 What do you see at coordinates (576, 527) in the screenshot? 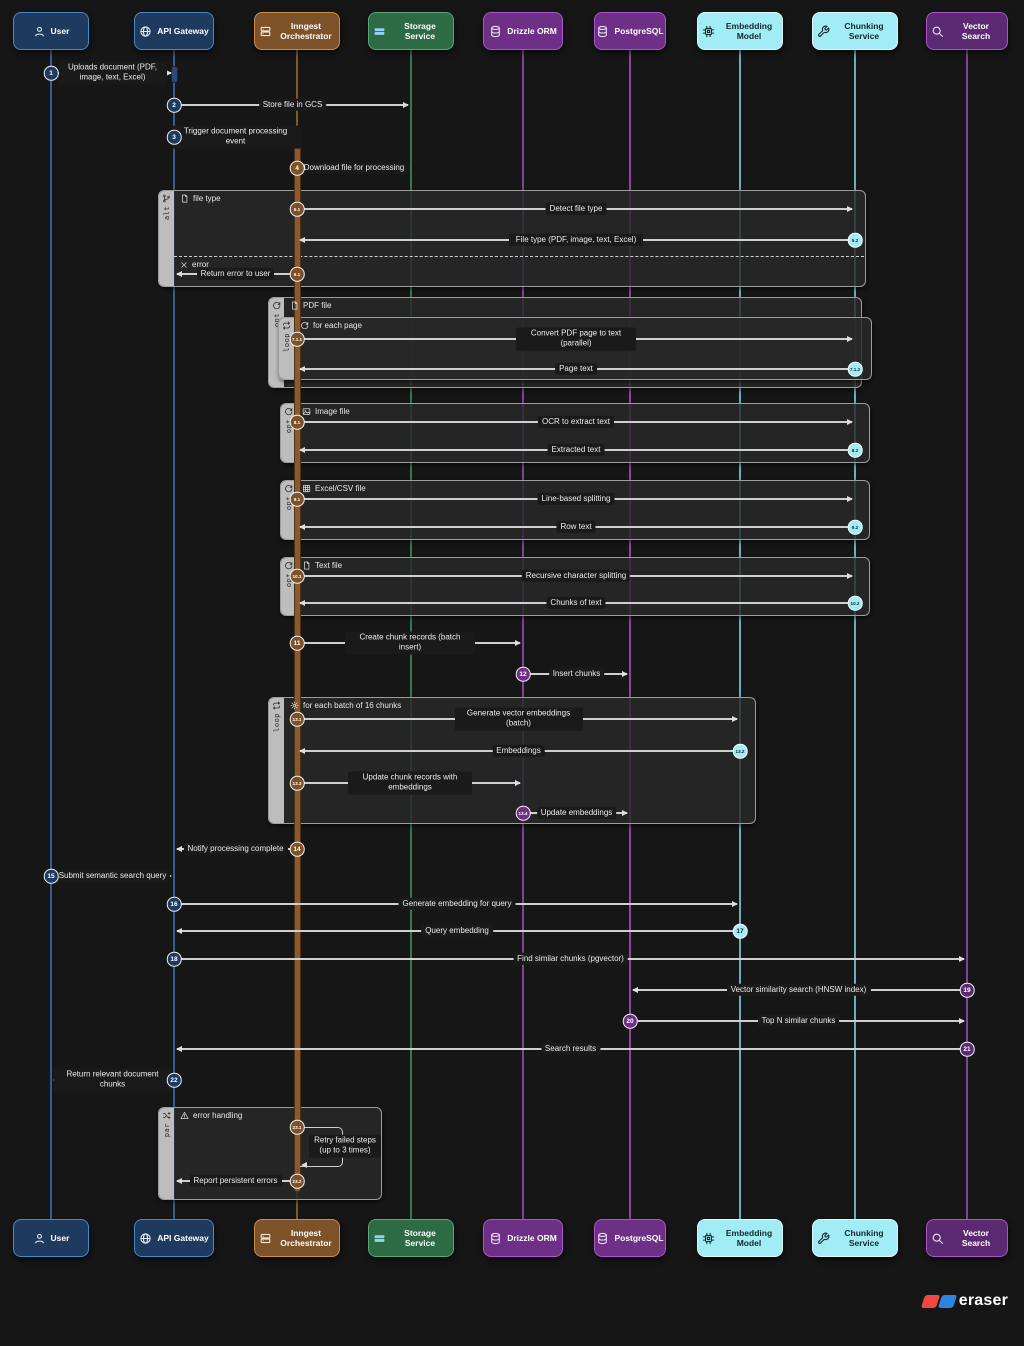
I see `message-label: Row text` at bounding box center [576, 527].